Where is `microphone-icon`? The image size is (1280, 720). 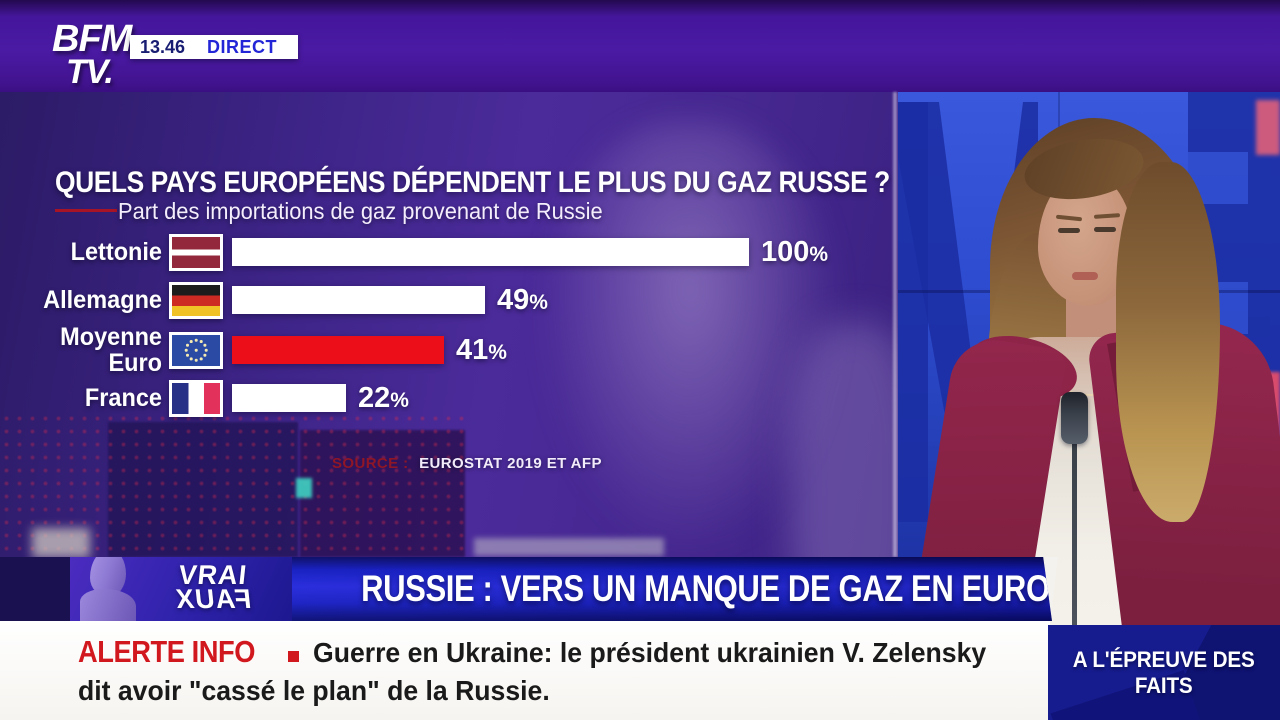 microphone-icon is located at coordinates (1074, 418).